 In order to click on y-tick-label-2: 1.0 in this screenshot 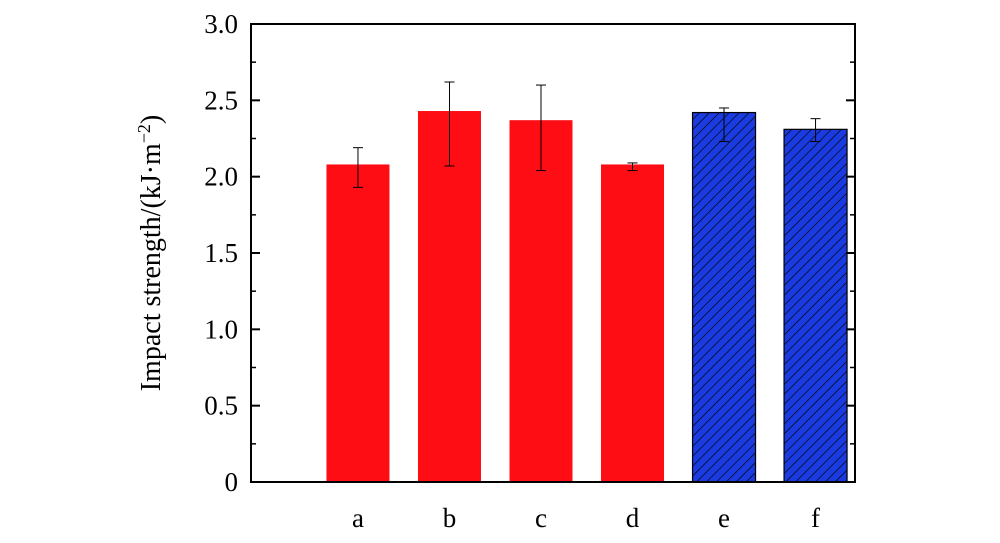, I will do `click(221, 329)`.